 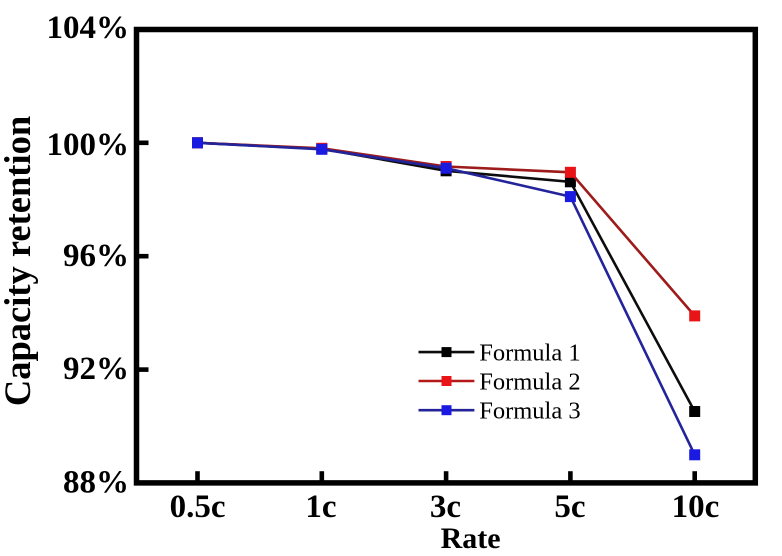 I want to click on svg-text: 100%, so click(x=88, y=145).